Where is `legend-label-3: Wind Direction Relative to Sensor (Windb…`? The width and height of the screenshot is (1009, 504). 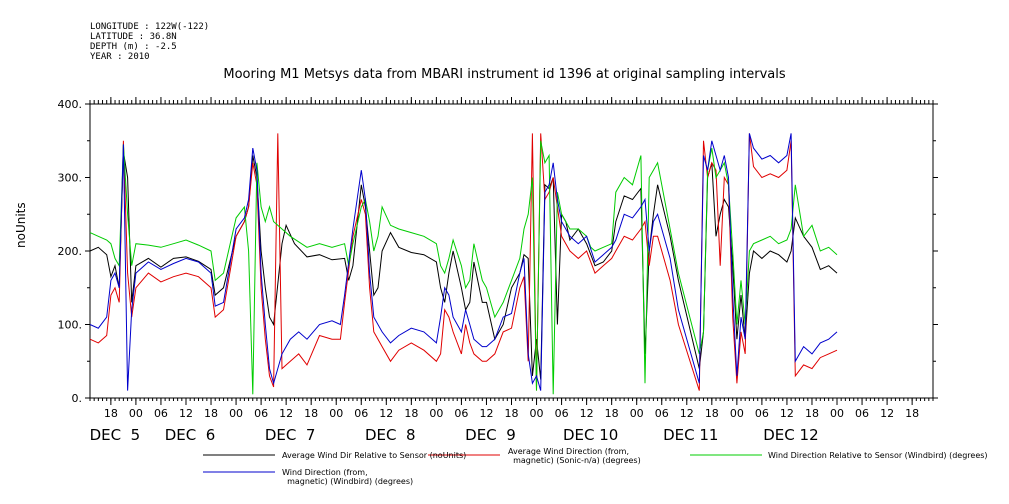 legend-label-3: Wind Direction Relative to Sensor (Windb… is located at coordinates (878, 455).